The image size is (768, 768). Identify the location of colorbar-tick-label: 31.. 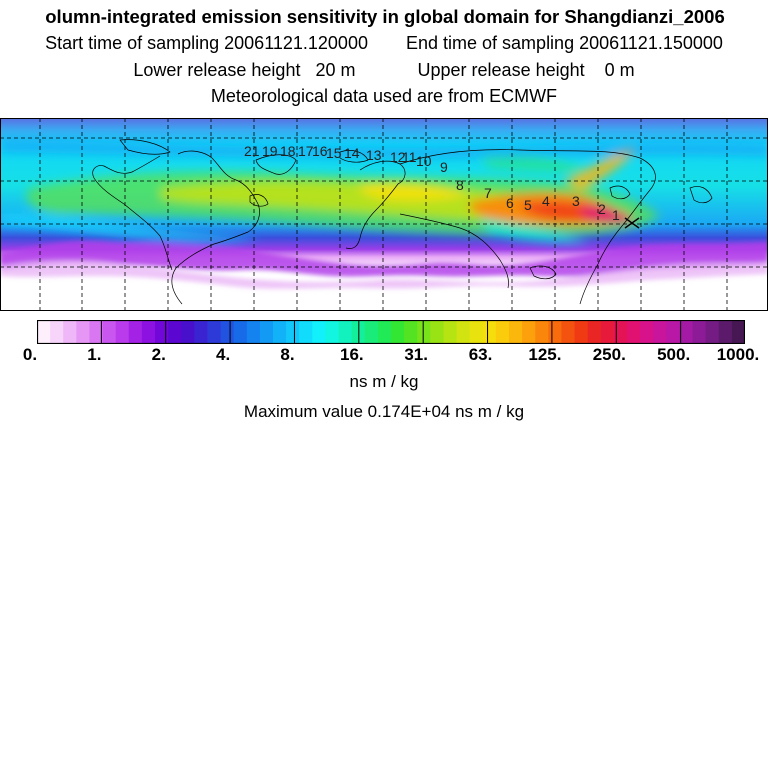
(416, 354).